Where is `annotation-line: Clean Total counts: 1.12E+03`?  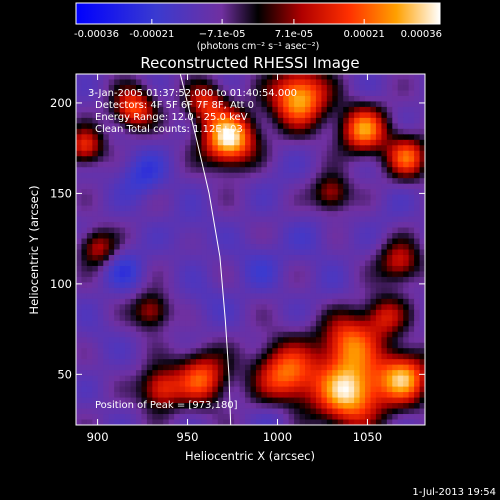 annotation-line: Clean Total counts: 1.12E+03 is located at coordinates (169, 129).